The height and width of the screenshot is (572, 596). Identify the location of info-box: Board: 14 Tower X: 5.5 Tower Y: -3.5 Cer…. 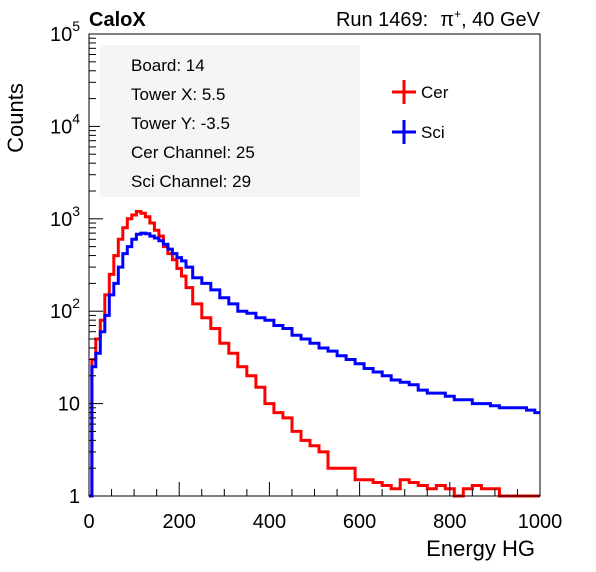
(230, 121).